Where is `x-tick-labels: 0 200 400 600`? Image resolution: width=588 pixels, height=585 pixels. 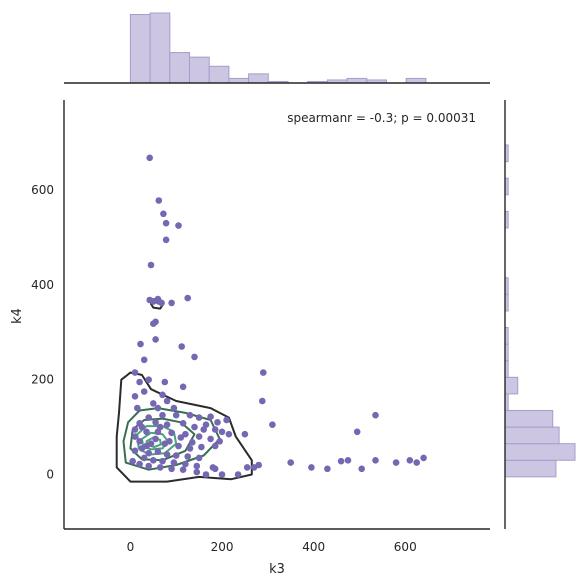
x-tick-labels: 0 200 400 600 is located at coordinates (272, 547).